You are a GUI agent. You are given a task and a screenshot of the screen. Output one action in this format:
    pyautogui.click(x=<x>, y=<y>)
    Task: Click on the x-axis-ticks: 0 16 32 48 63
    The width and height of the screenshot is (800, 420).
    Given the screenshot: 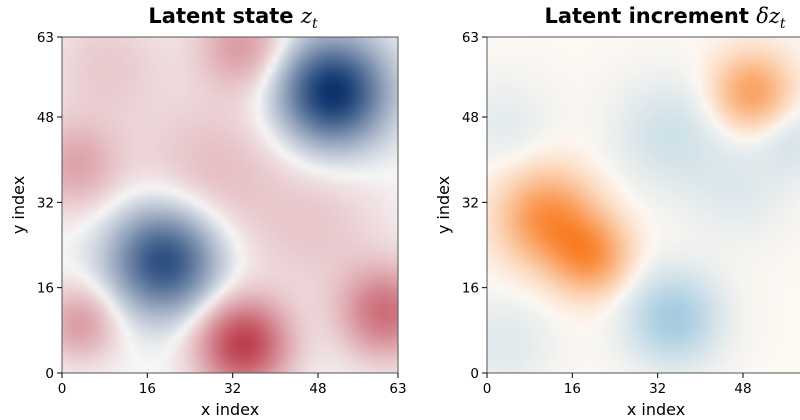 What is the action you would take?
    pyautogui.click(x=232, y=385)
    